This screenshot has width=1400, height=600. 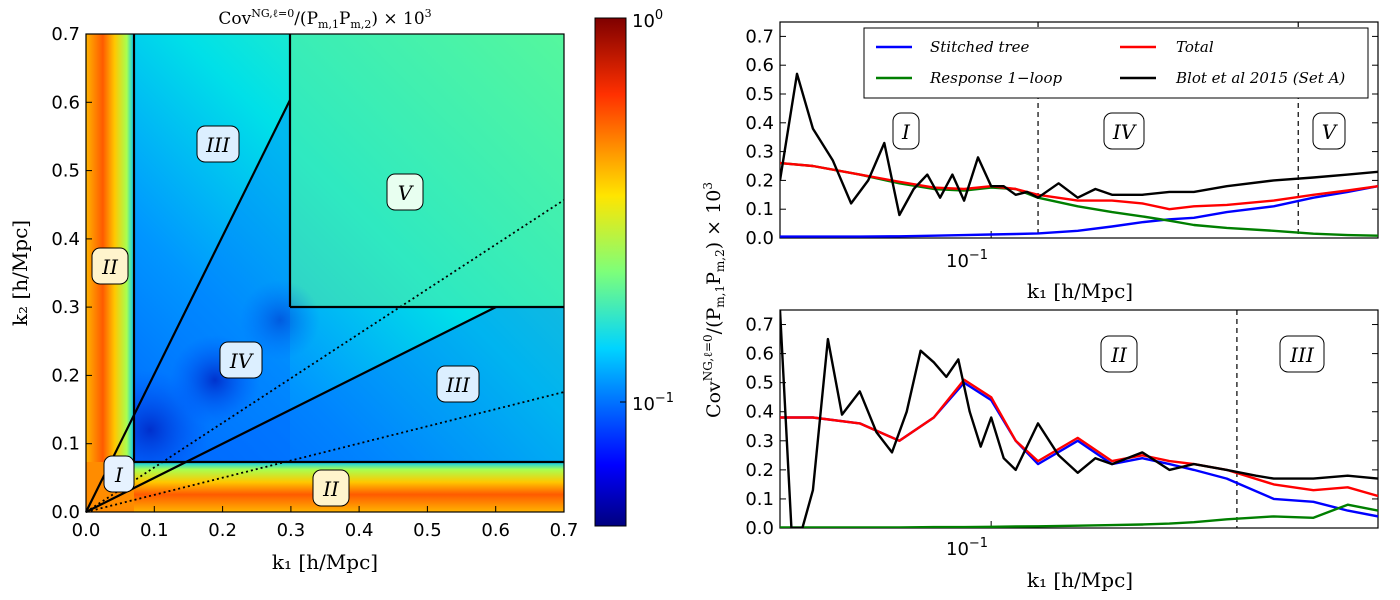 I want to click on top-xtick-label: 10−1, so click(x=967, y=260).